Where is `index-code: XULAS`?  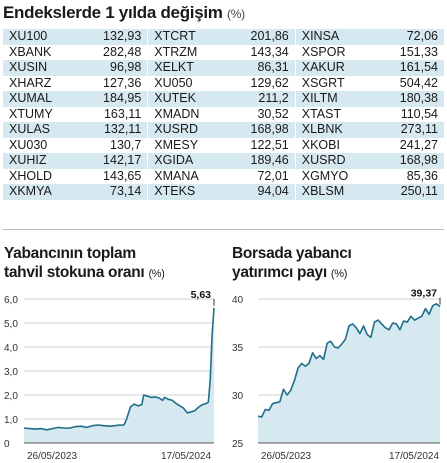
index-code: XULAS is located at coordinates (40, 130).